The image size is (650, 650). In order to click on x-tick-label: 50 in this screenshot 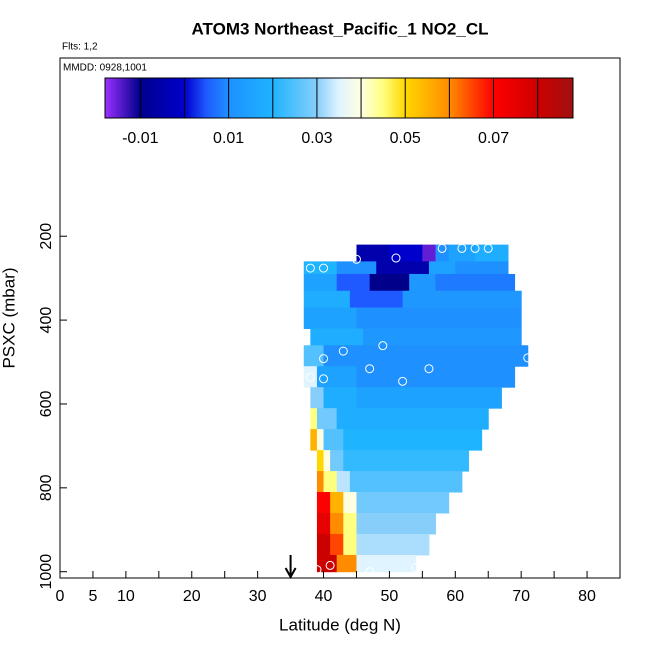, I will do `click(390, 596)`.